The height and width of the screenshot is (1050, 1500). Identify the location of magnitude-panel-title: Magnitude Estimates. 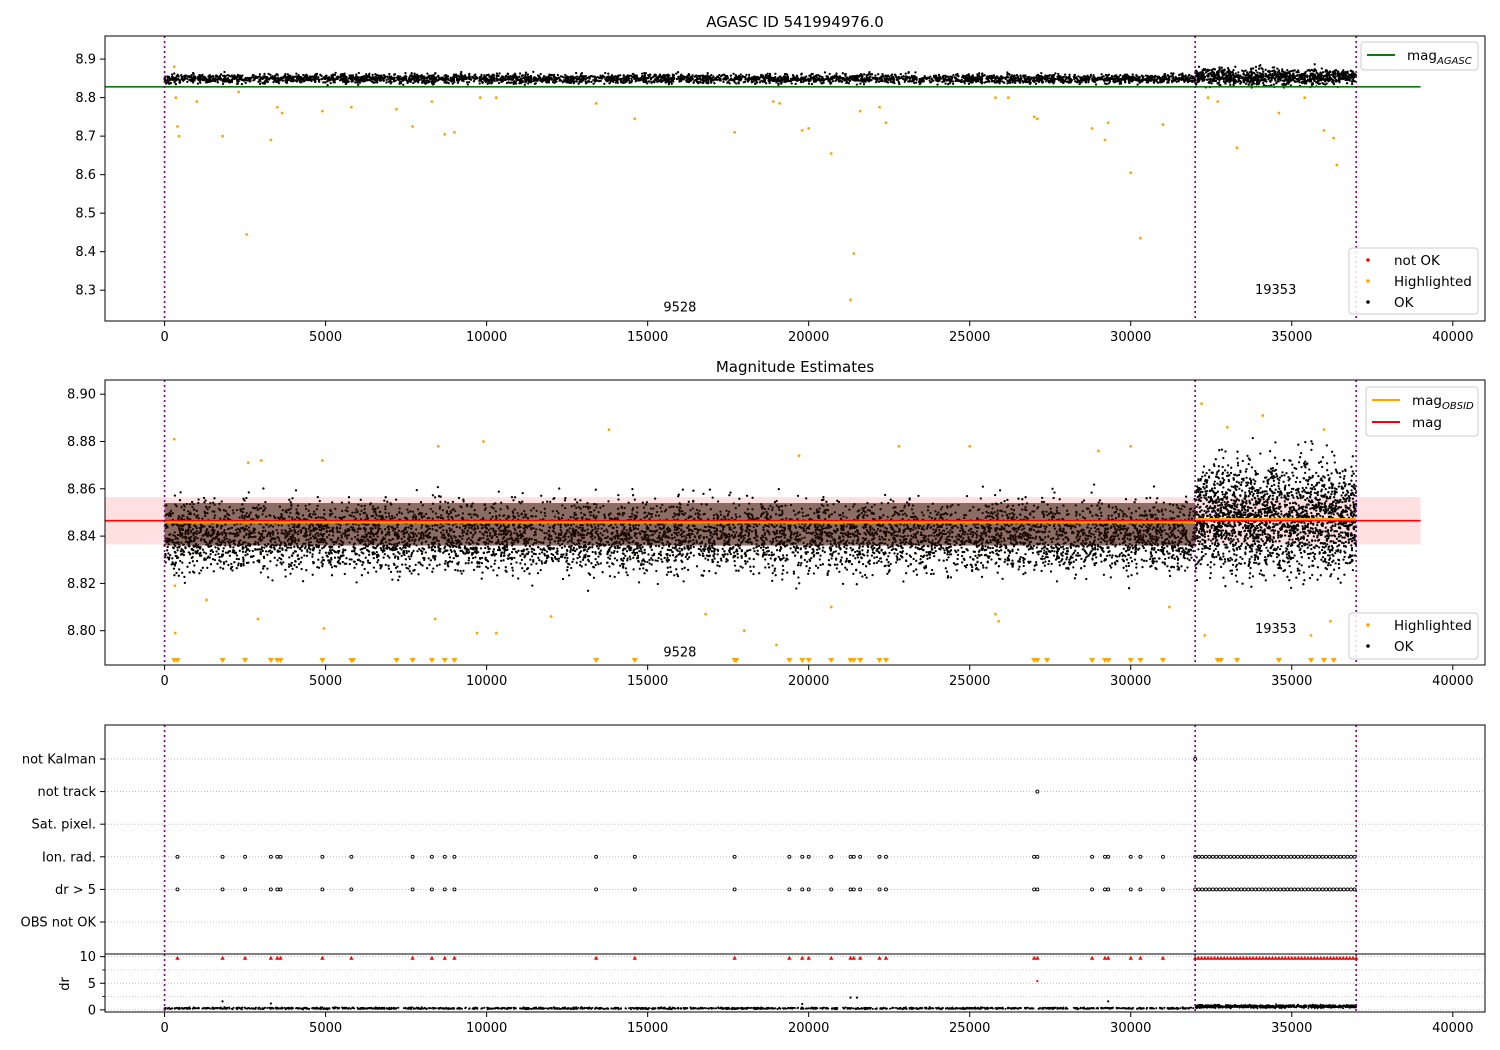
(795, 367).